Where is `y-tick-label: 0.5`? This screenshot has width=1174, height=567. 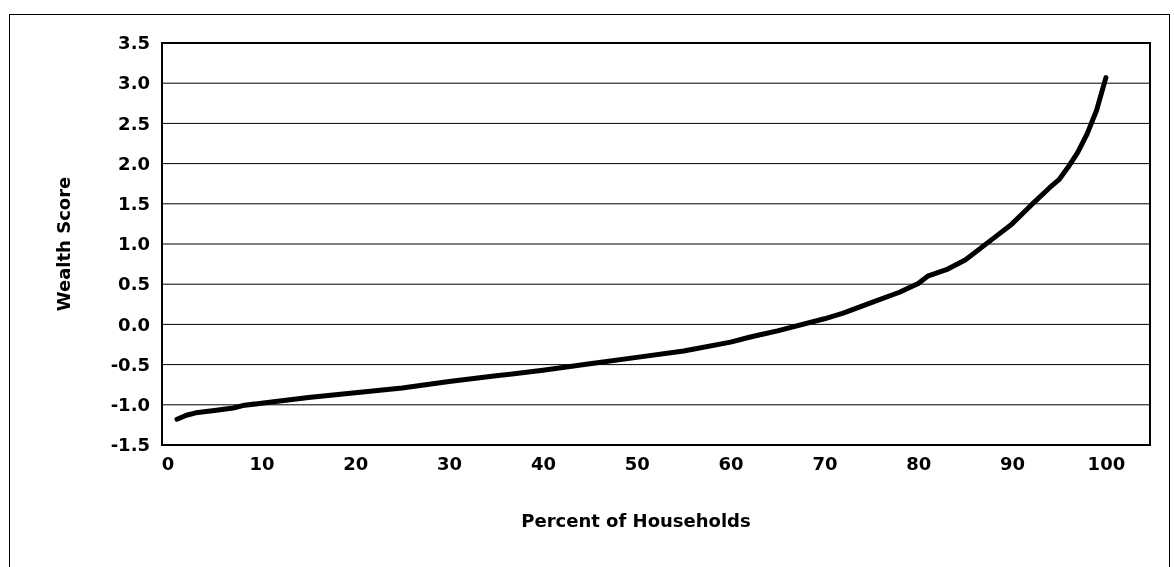 y-tick-label: 0.5 is located at coordinates (134, 284).